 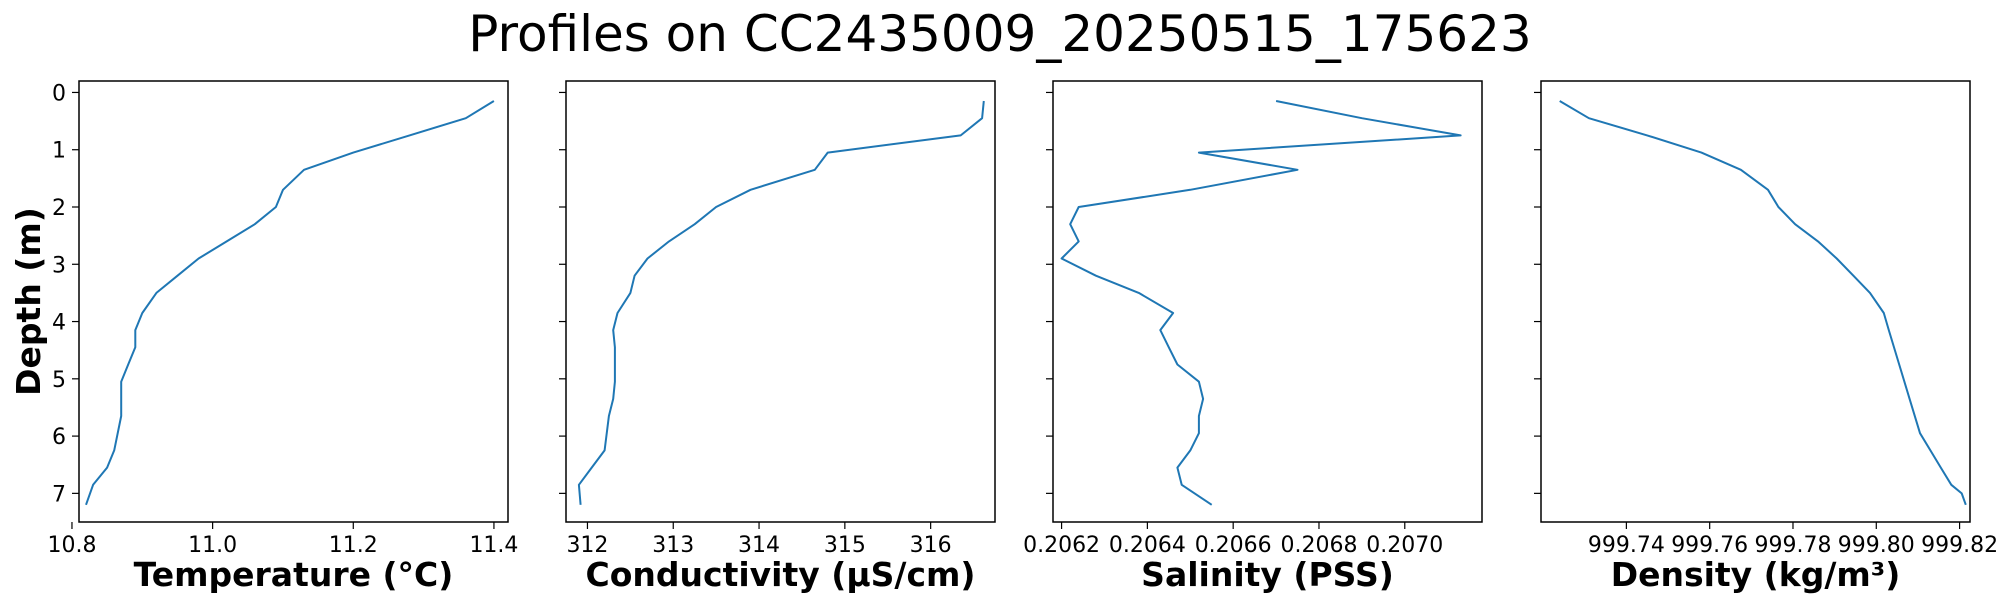 What do you see at coordinates (71, 545) in the screenshot?
I see `x-tick-label: 10.8` at bounding box center [71, 545].